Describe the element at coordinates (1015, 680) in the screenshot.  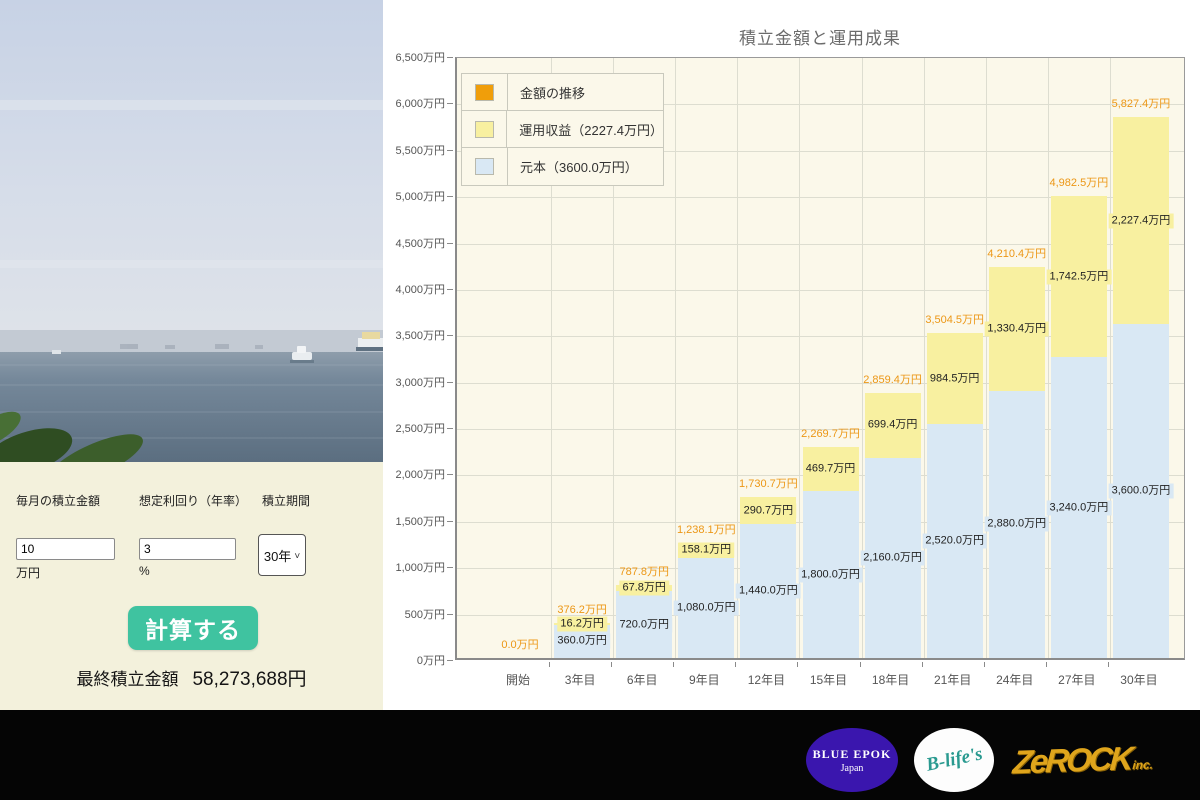
I see `x-tick-label: 24年目` at that location.